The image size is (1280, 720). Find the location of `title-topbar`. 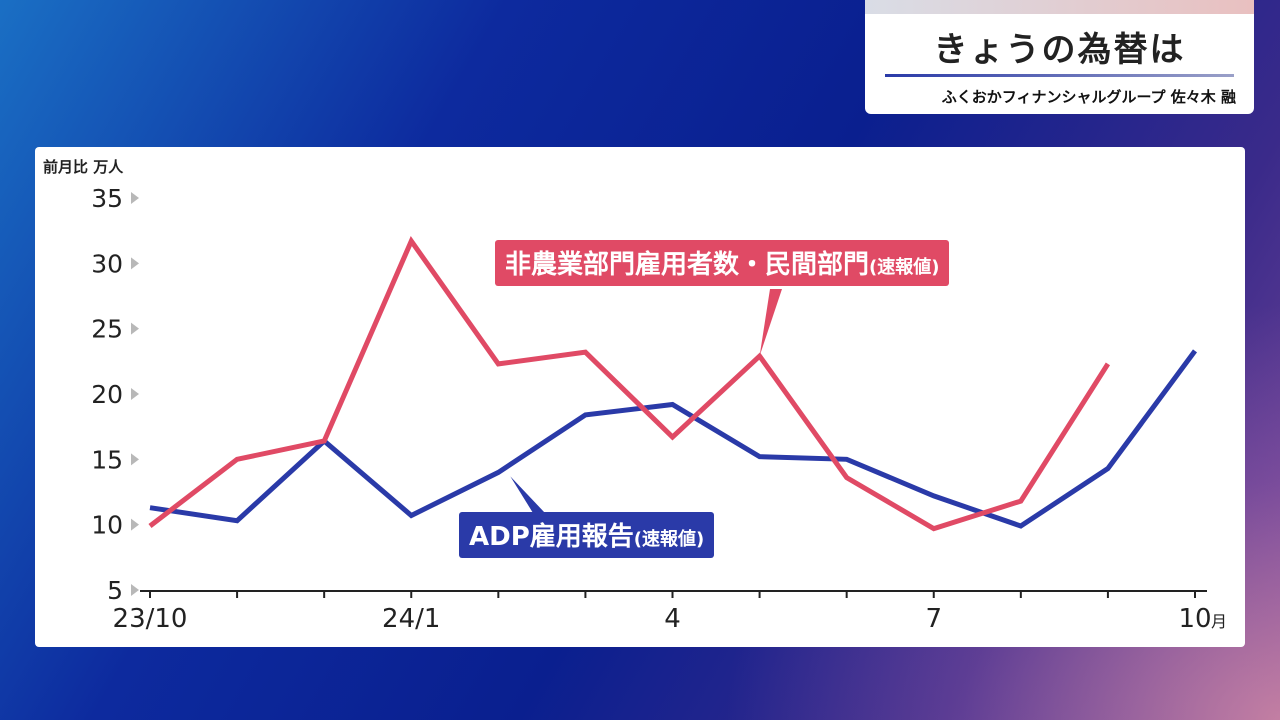

title-topbar is located at coordinates (1059, 7).